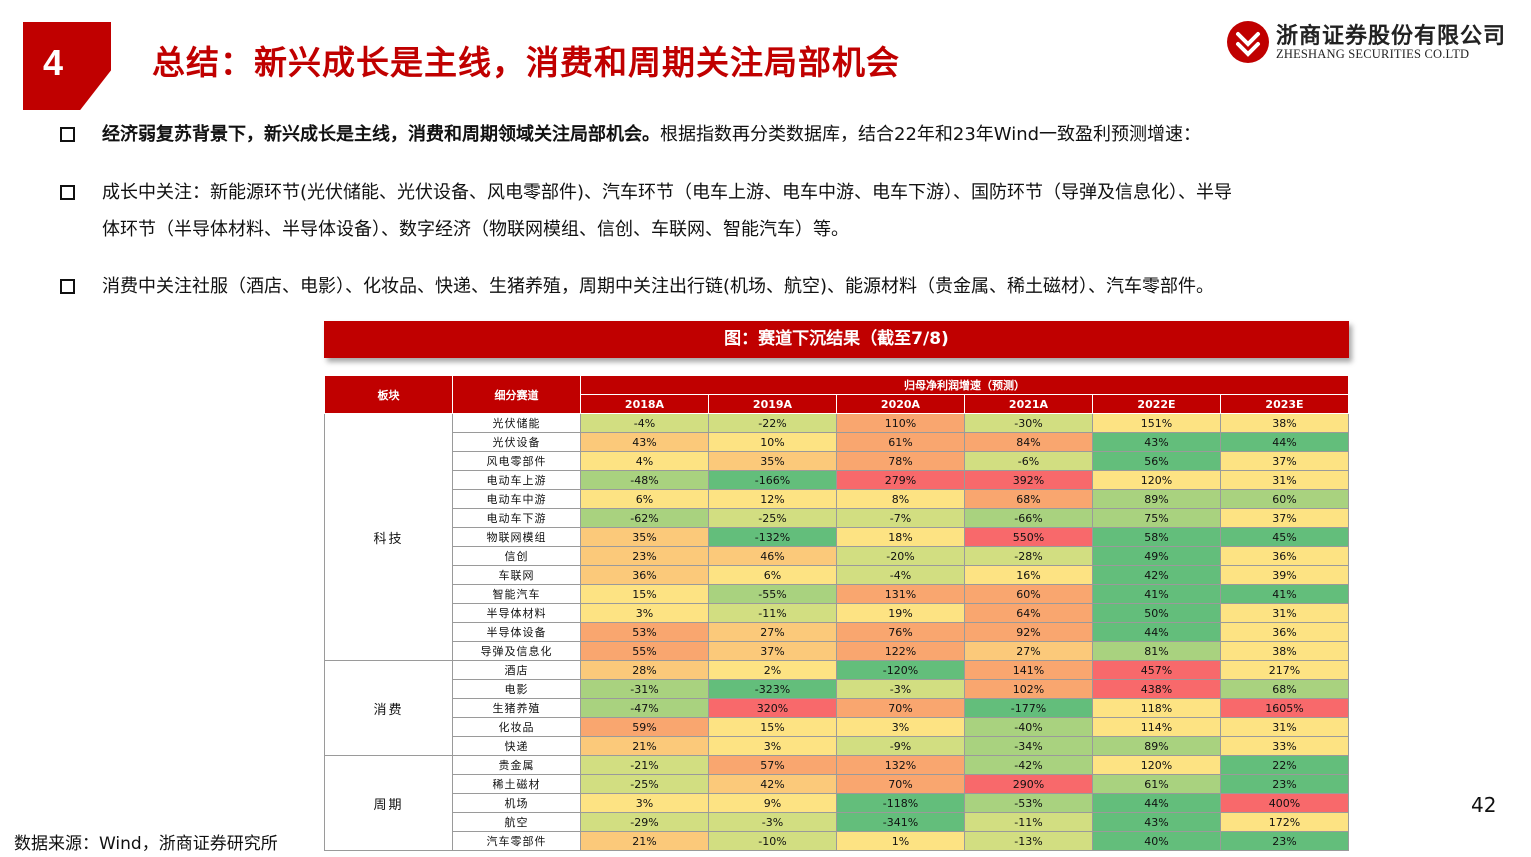 This screenshot has height=857, width=1531. I want to click on value-cell: 37%, so click(1284, 518).